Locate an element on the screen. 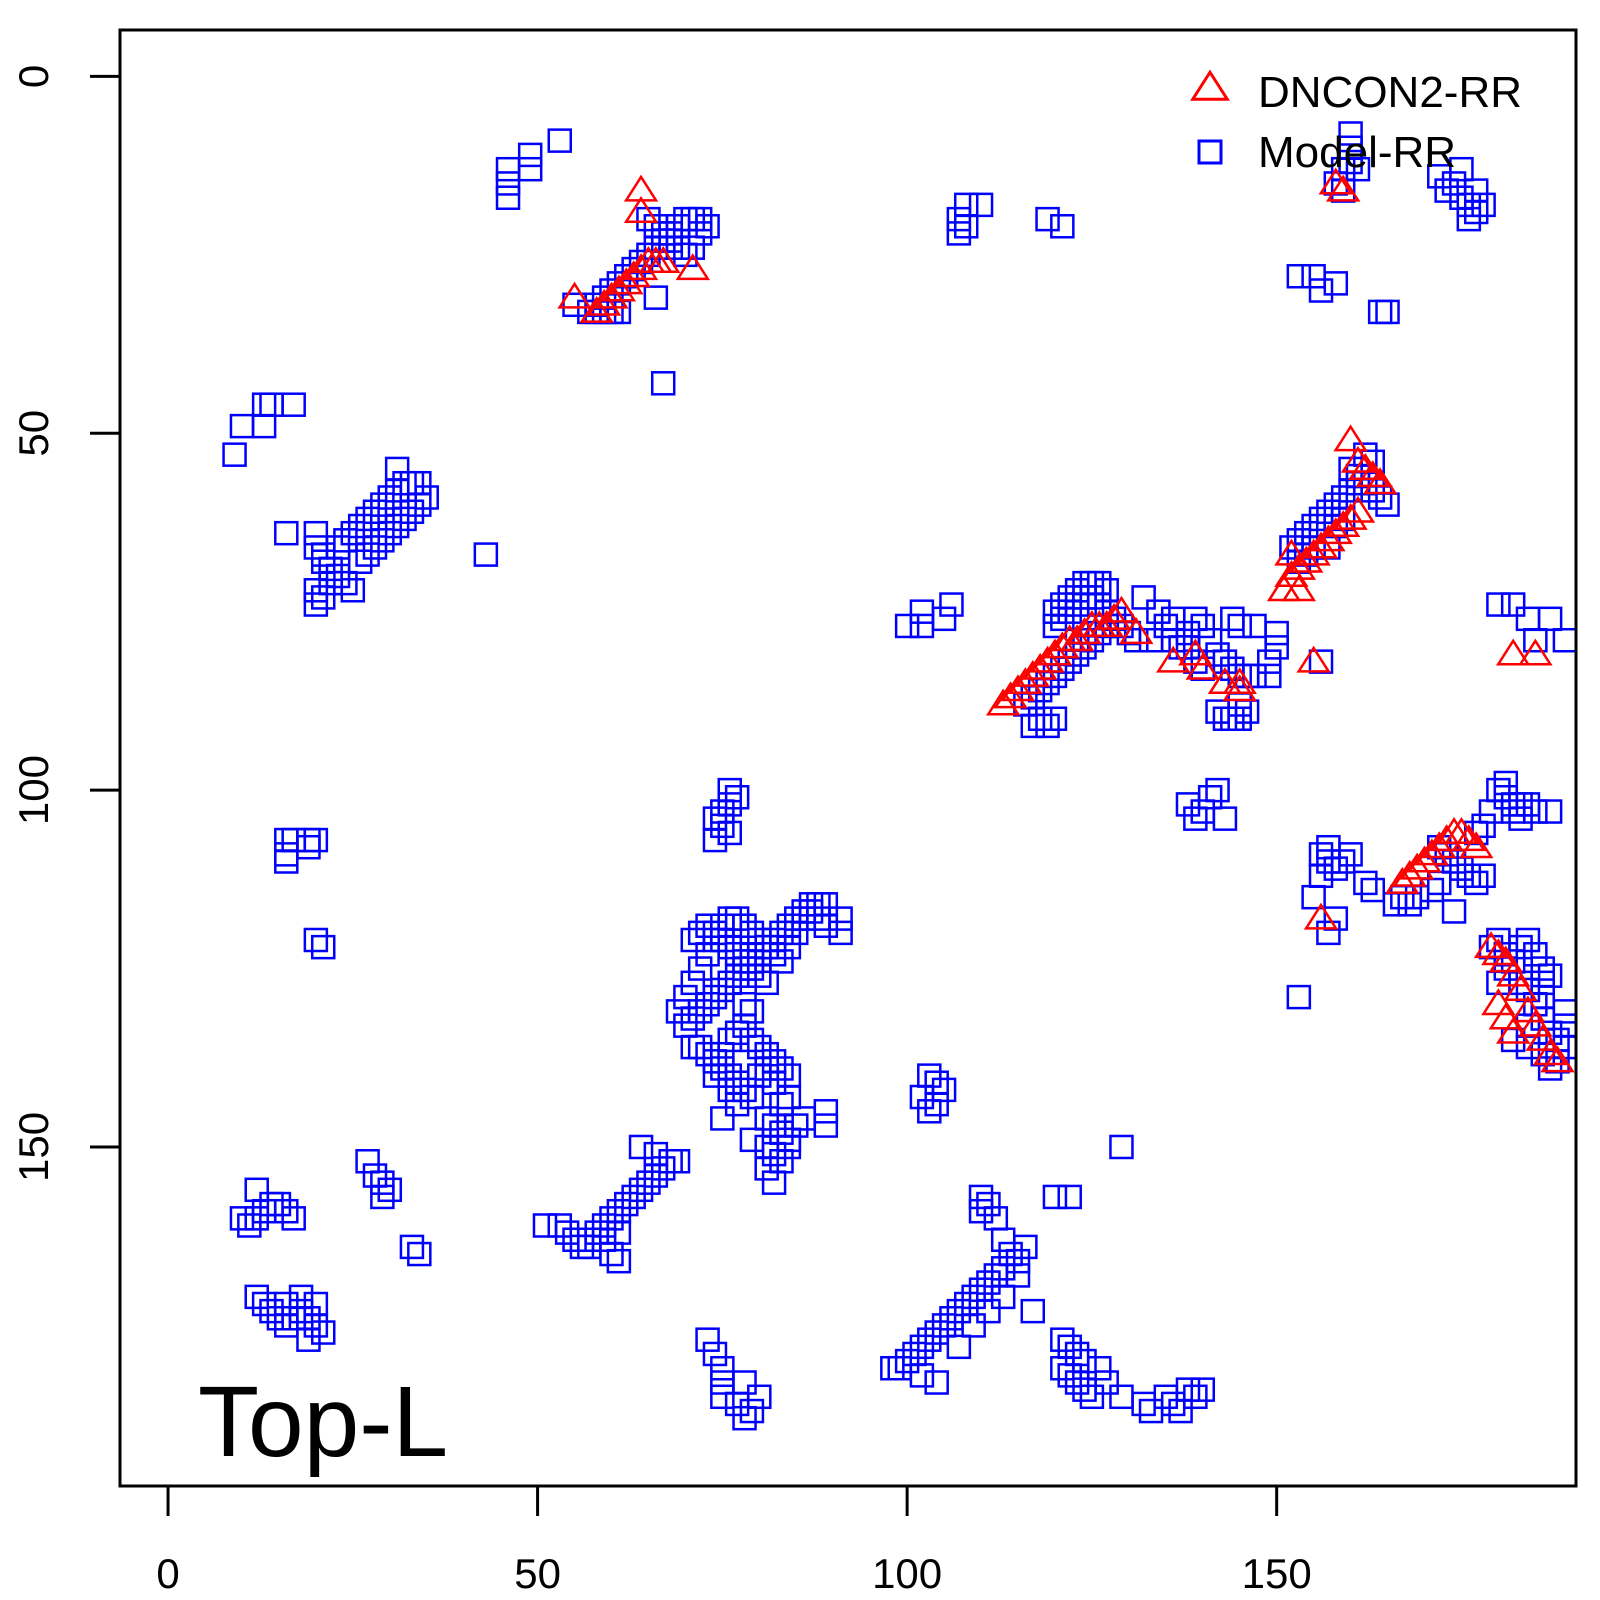 The width and height of the screenshot is (1600, 1600). y-tick-label: 0 is located at coordinates (33, 76).